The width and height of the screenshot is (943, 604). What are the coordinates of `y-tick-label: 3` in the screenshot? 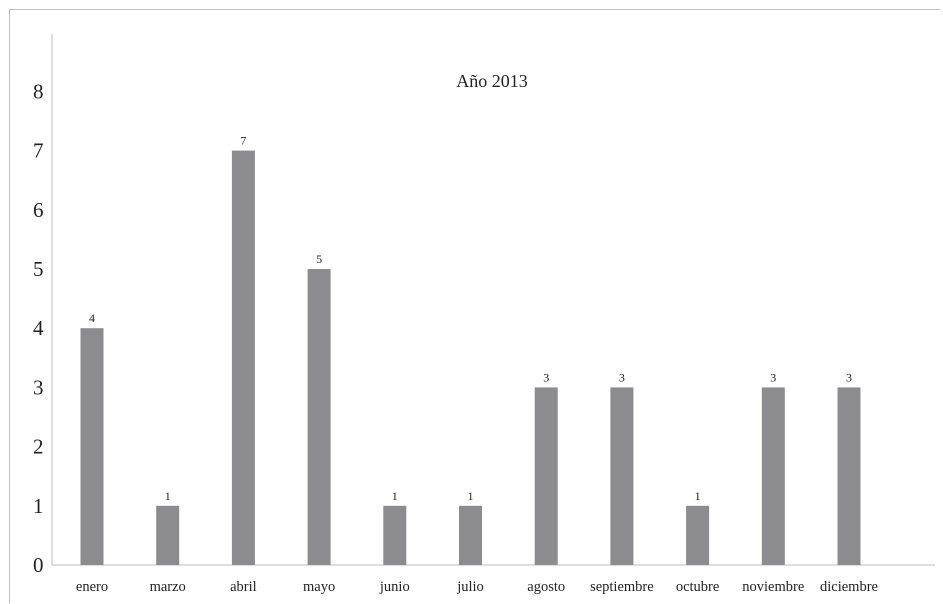 It's located at (38, 387).